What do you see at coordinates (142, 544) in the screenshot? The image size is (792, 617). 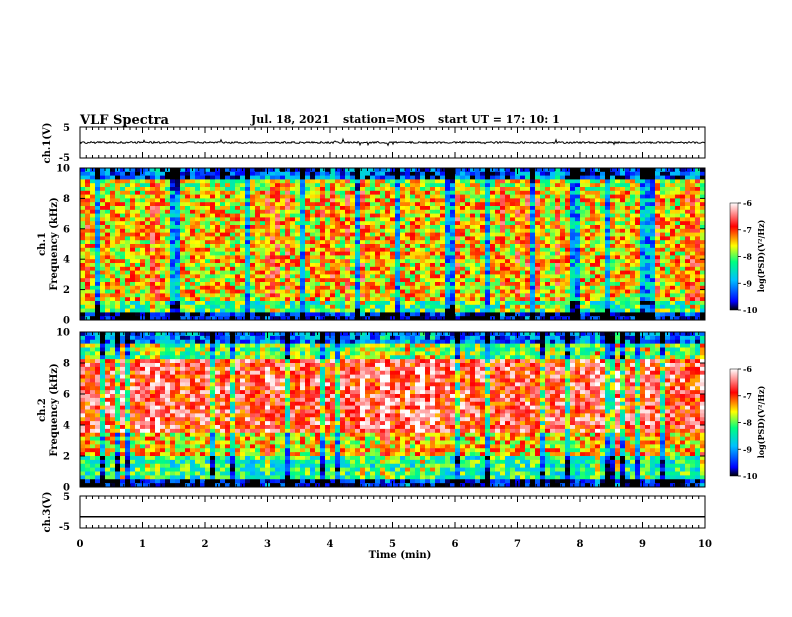 I see `time-tick-label: 1` at bounding box center [142, 544].